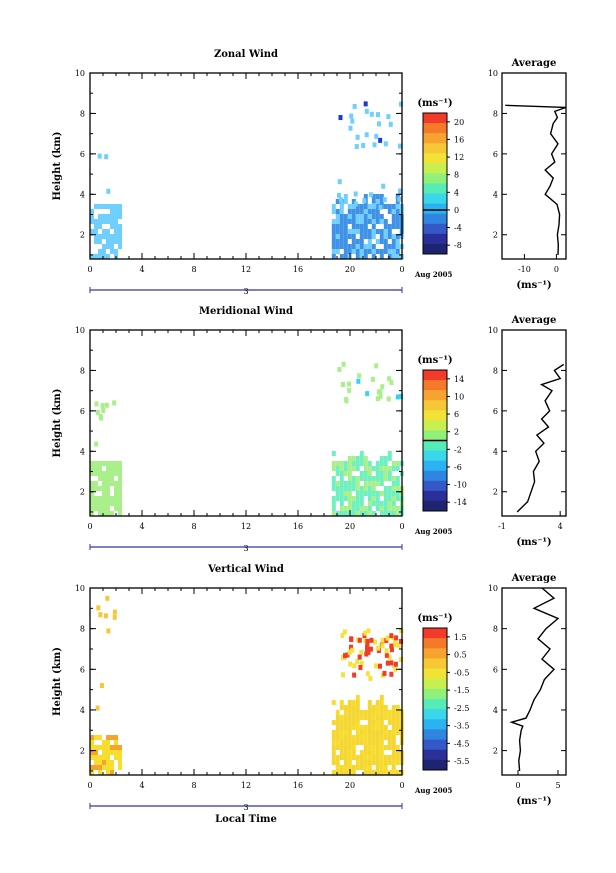  What do you see at coordinates (527, 690) in the screenshot?
I see `average-profile: Average 2 4 6 8 10 0 5 (ms⁻¹)` at bounding box center [527, 690].